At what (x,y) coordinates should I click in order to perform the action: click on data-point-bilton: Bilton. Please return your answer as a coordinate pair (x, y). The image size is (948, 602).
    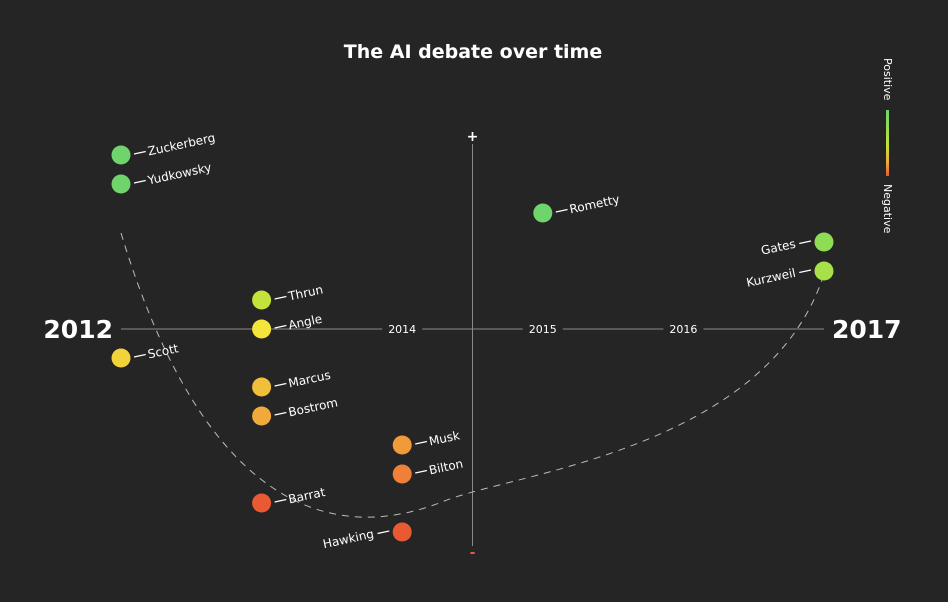
    Looking at the image, I should click on (428, 470).